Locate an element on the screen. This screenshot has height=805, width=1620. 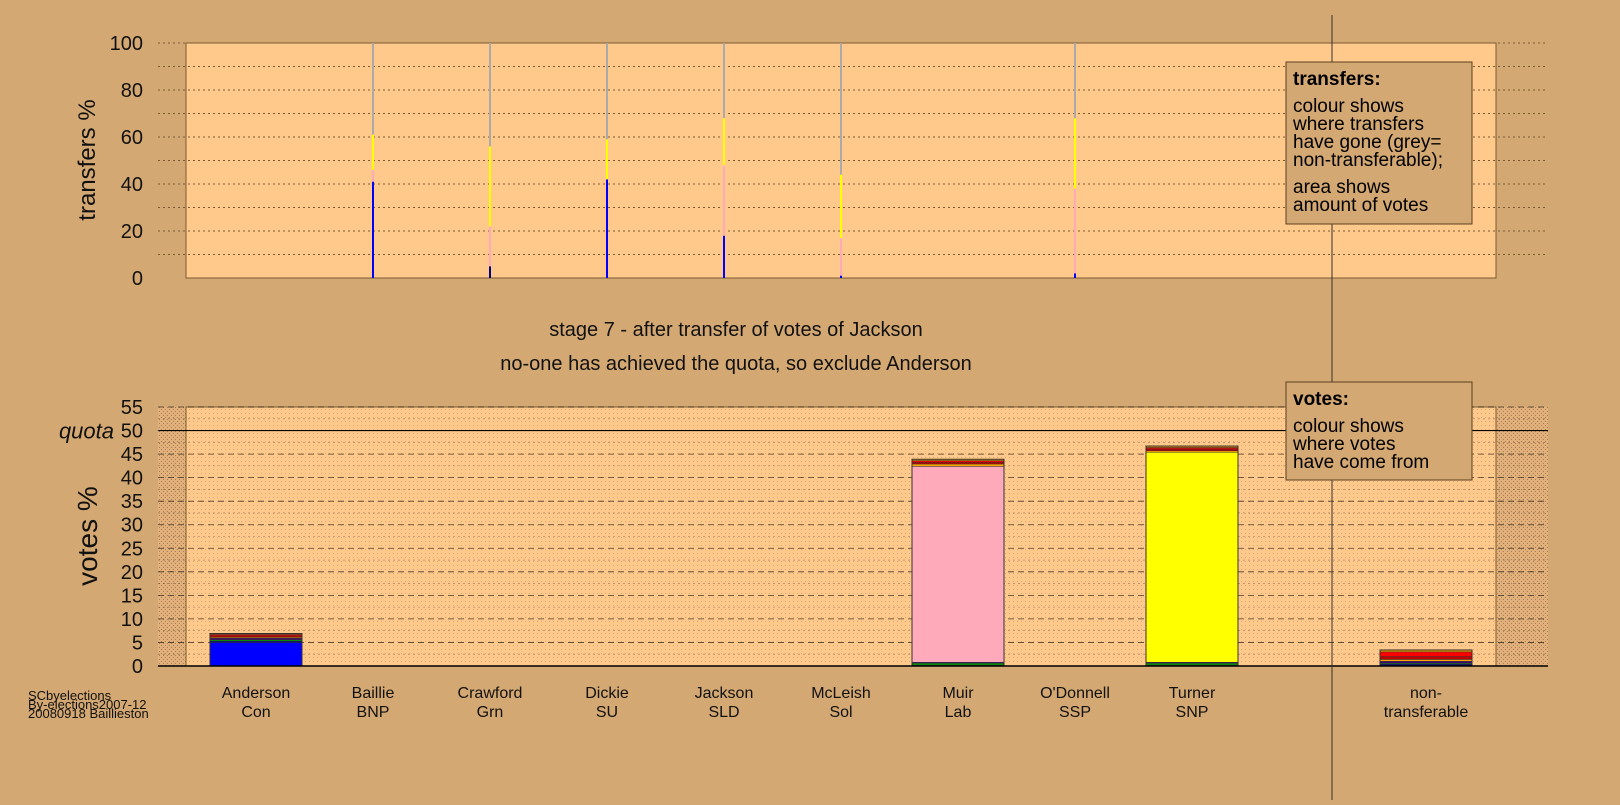
candidate-name-label: non- is located at coordinates (1426, 693).